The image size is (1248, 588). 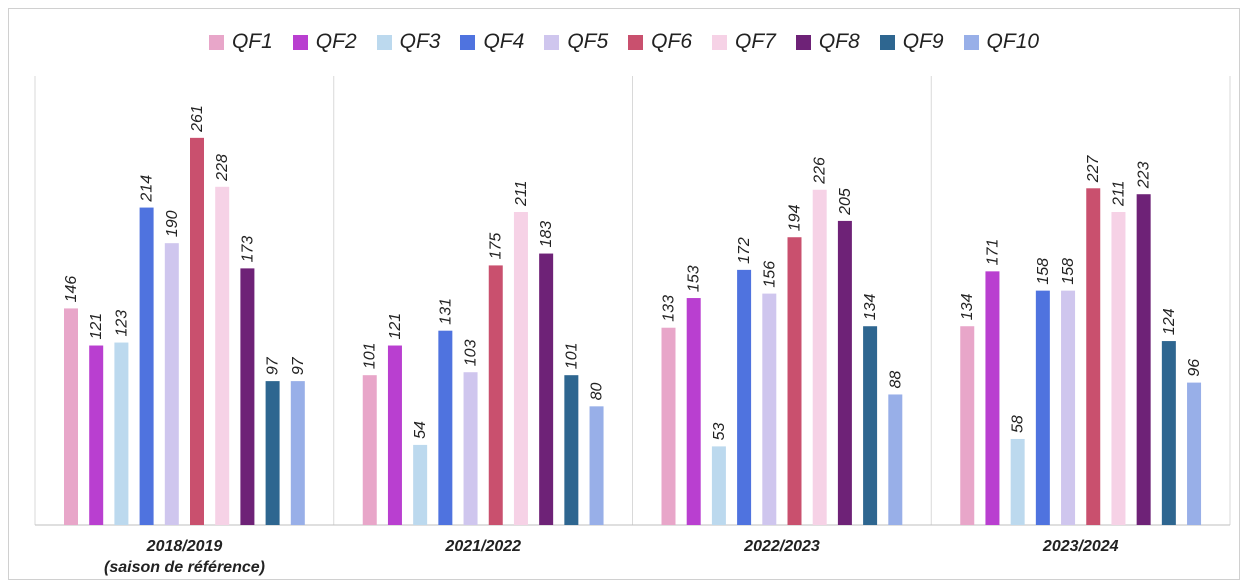 I want to click on legend-item: QF4, so click(x=492, y=42).